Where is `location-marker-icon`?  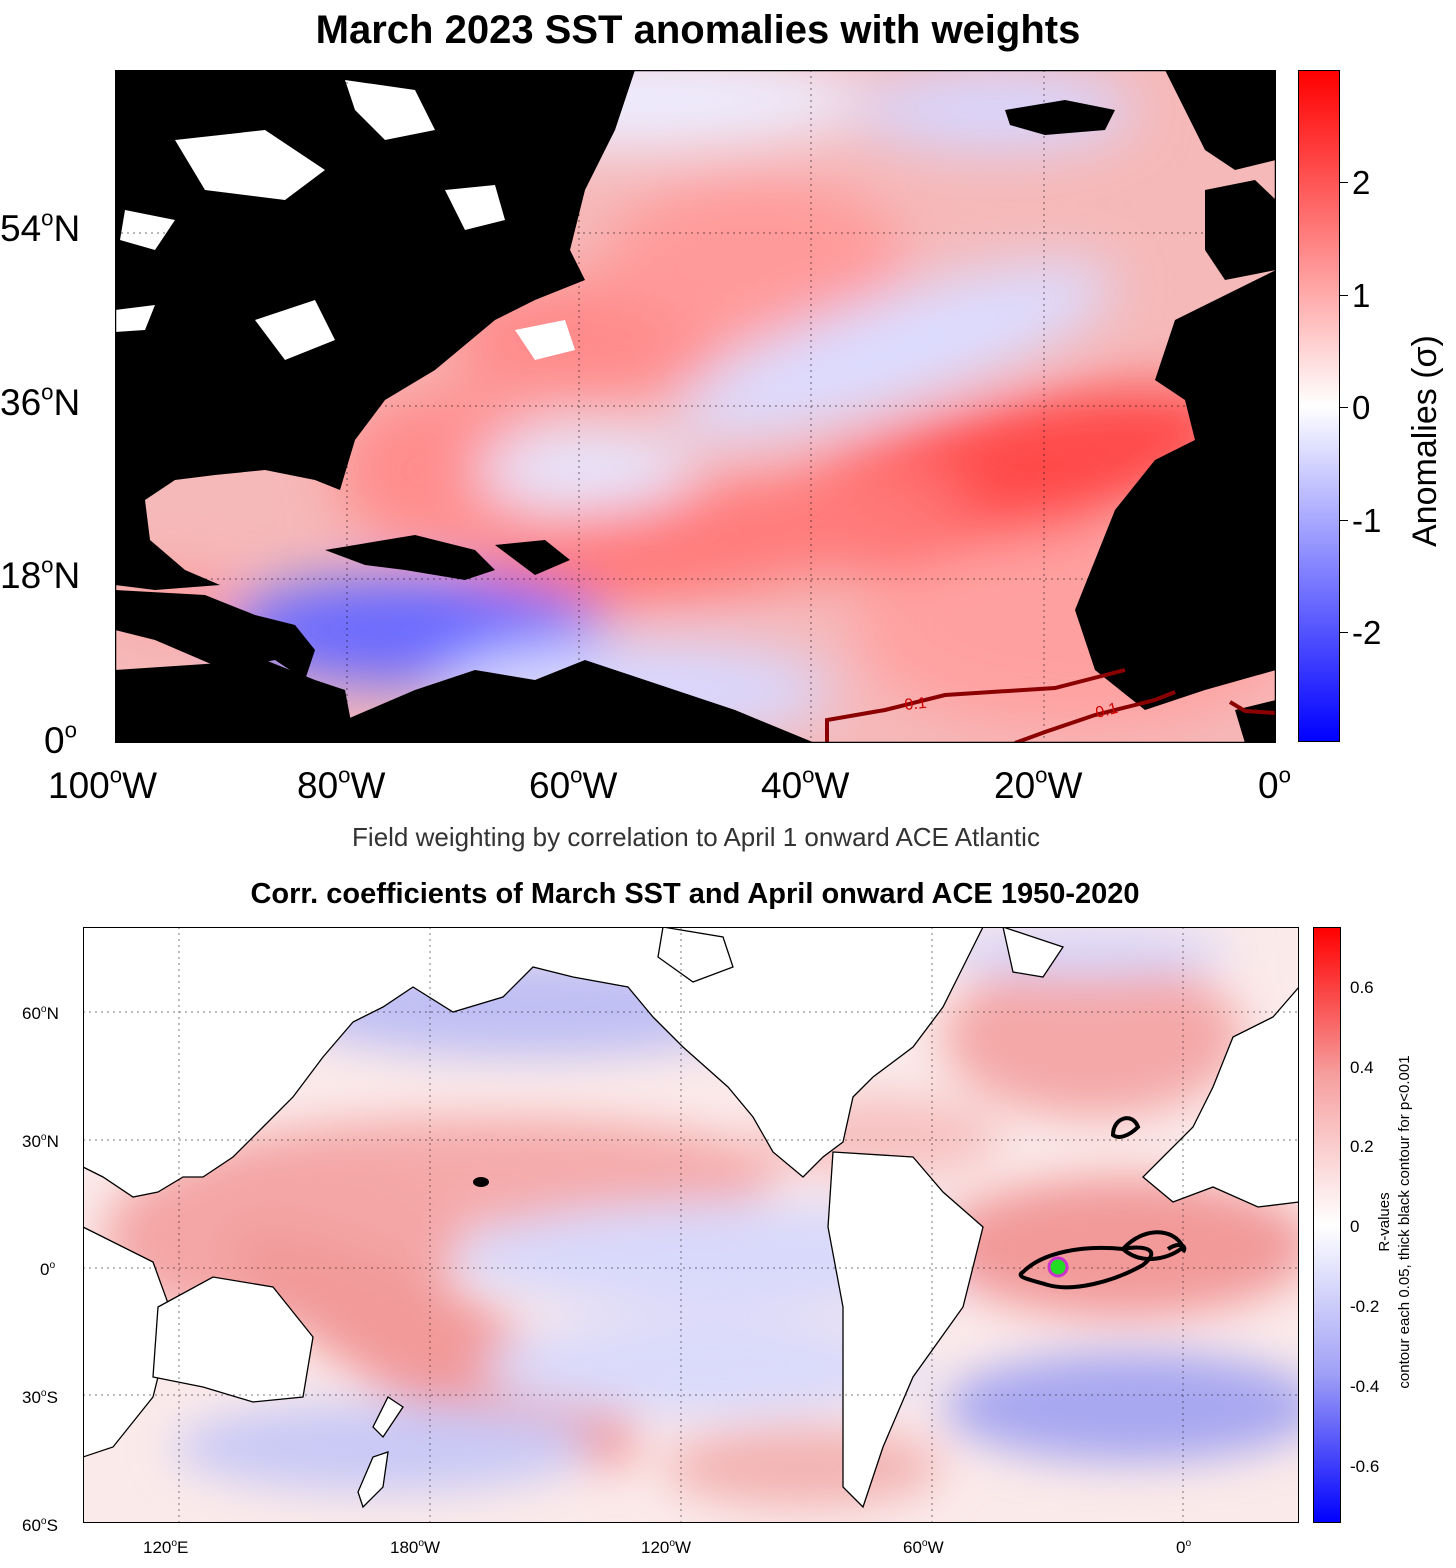
location-marker-icon is located at coordinates (1058, 1267).